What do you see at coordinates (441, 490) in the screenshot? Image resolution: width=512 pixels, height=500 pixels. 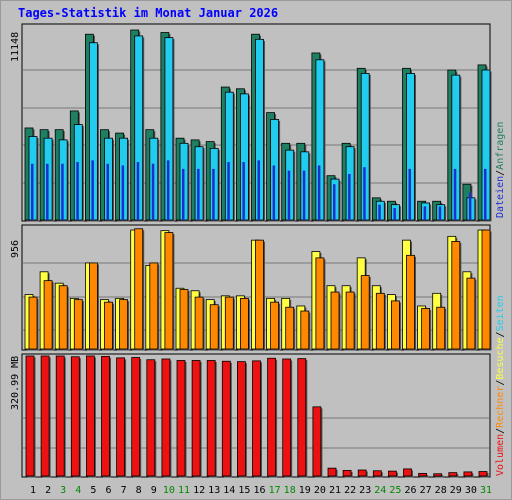 I see `day-label: 28` at bounding box center [441, 490].